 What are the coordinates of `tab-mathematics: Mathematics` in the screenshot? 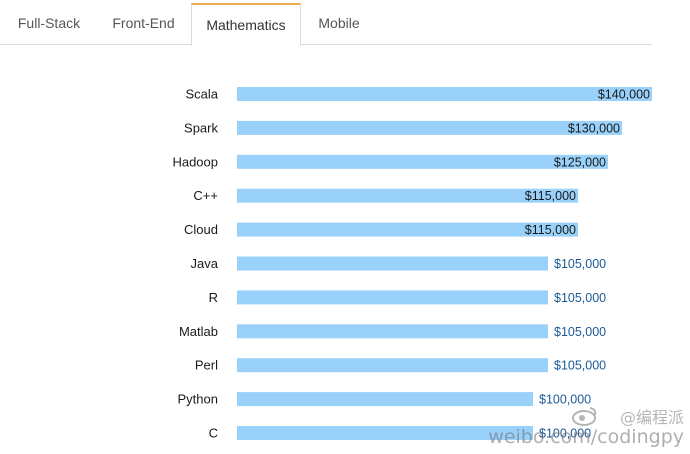 It's located at (246, 24).